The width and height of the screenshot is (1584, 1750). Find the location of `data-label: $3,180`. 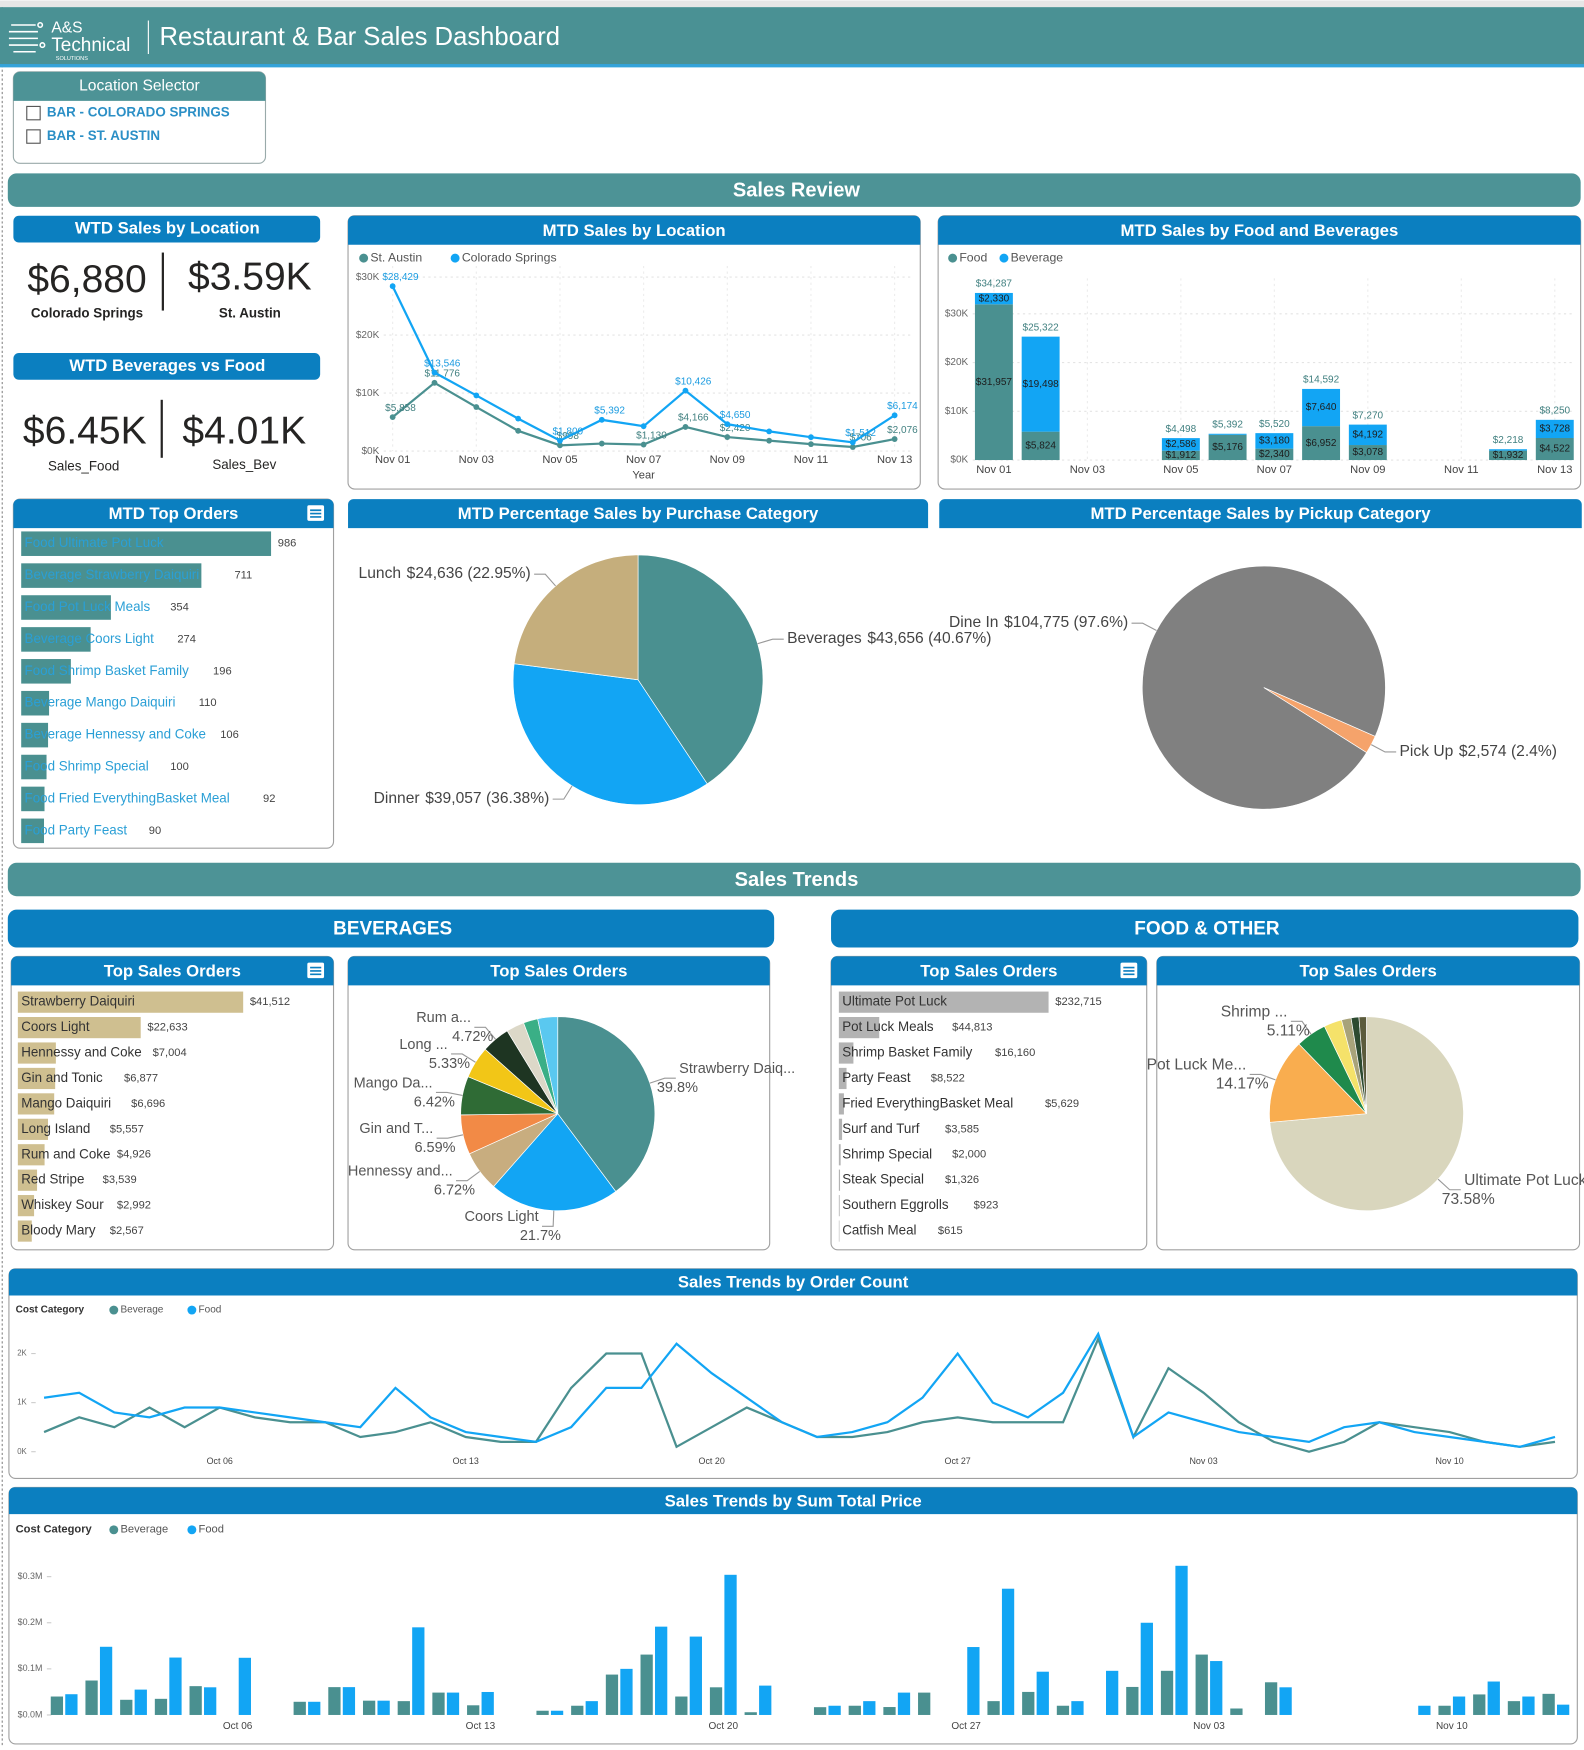

data-label: $3,180 is located at coordinates (1274, 441).